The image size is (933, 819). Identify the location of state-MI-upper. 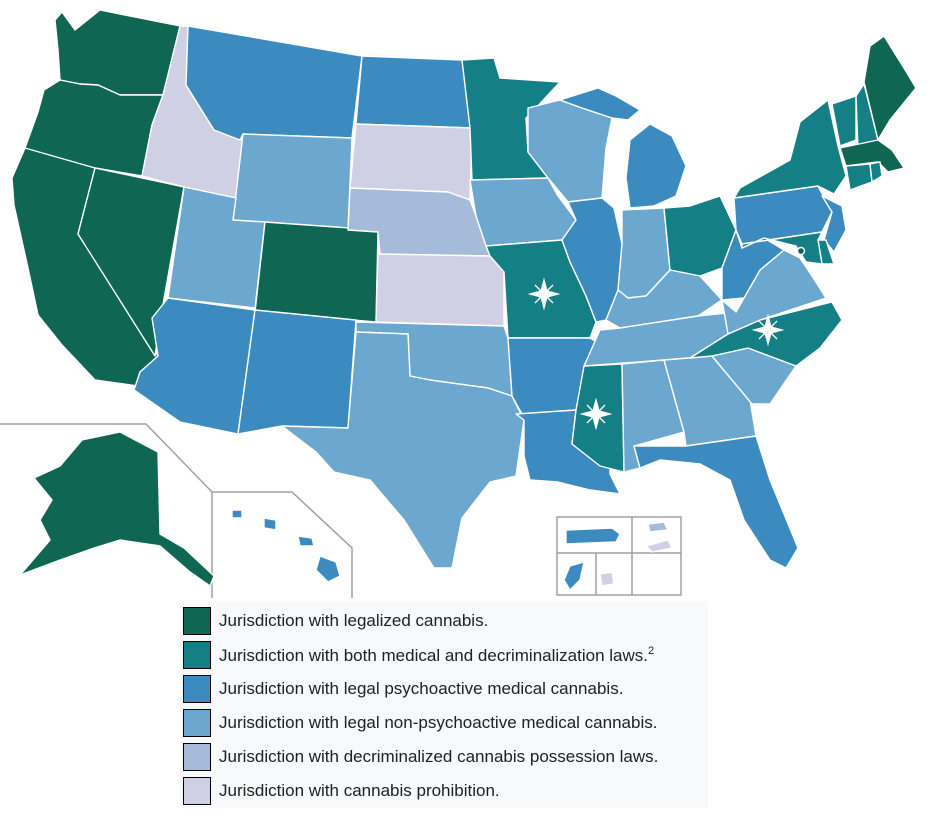
(600, 104).